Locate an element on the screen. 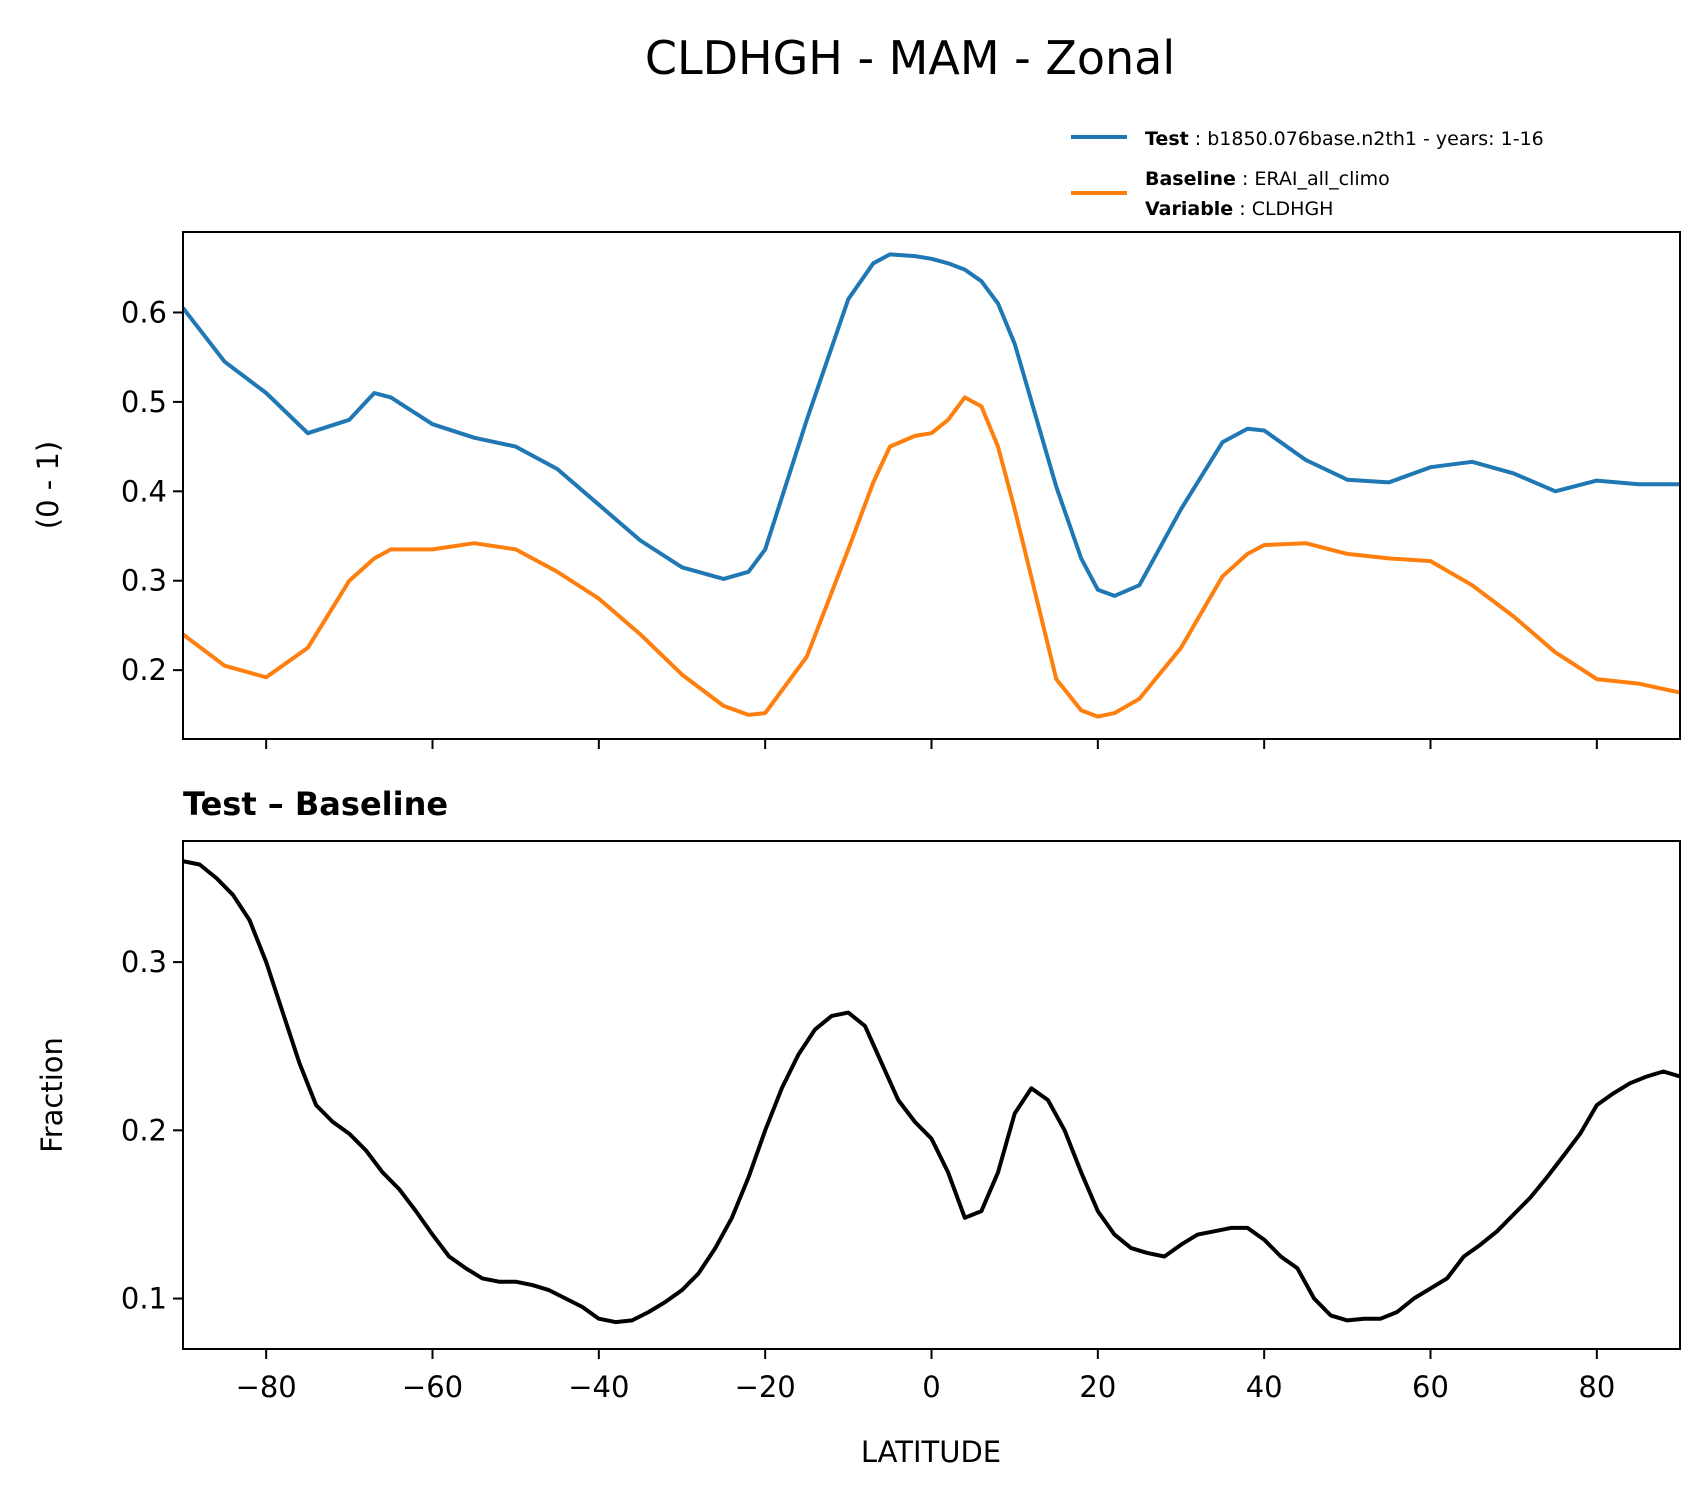  legend-variable-value: CLDHGH is located at coordinates (1293, 209).